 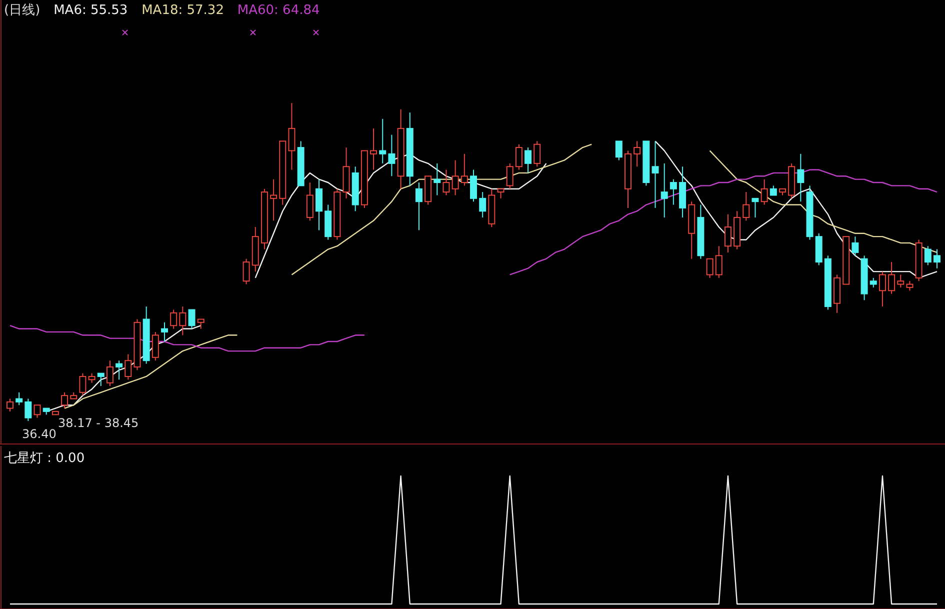 I want to click on text: 36.40, so click(x=39, y=434).